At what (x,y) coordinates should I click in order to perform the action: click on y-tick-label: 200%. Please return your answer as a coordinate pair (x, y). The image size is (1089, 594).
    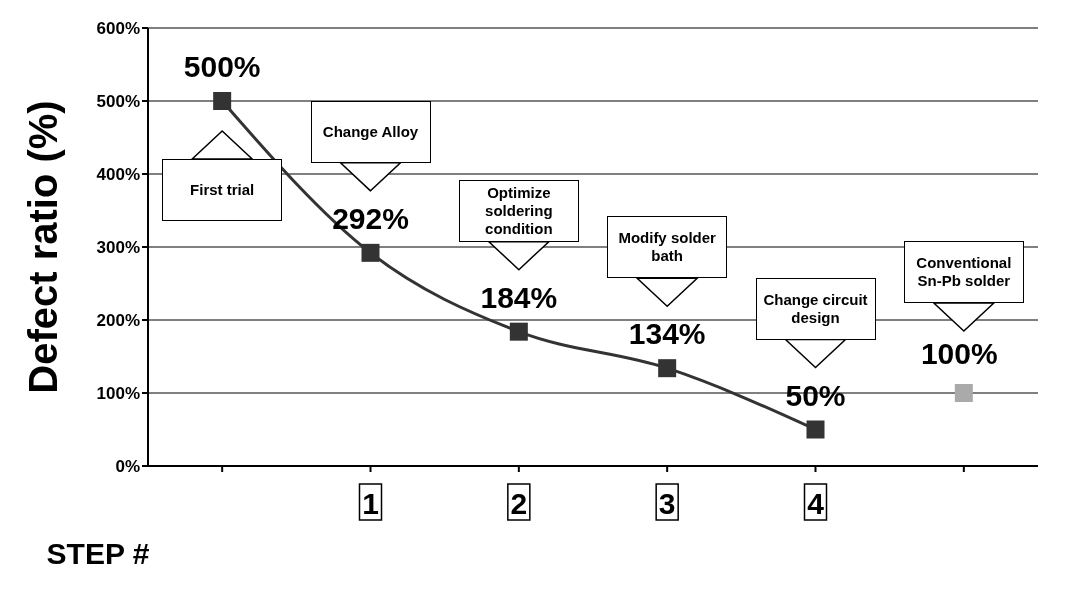
    Looking at the image, I should click on (118, 321).